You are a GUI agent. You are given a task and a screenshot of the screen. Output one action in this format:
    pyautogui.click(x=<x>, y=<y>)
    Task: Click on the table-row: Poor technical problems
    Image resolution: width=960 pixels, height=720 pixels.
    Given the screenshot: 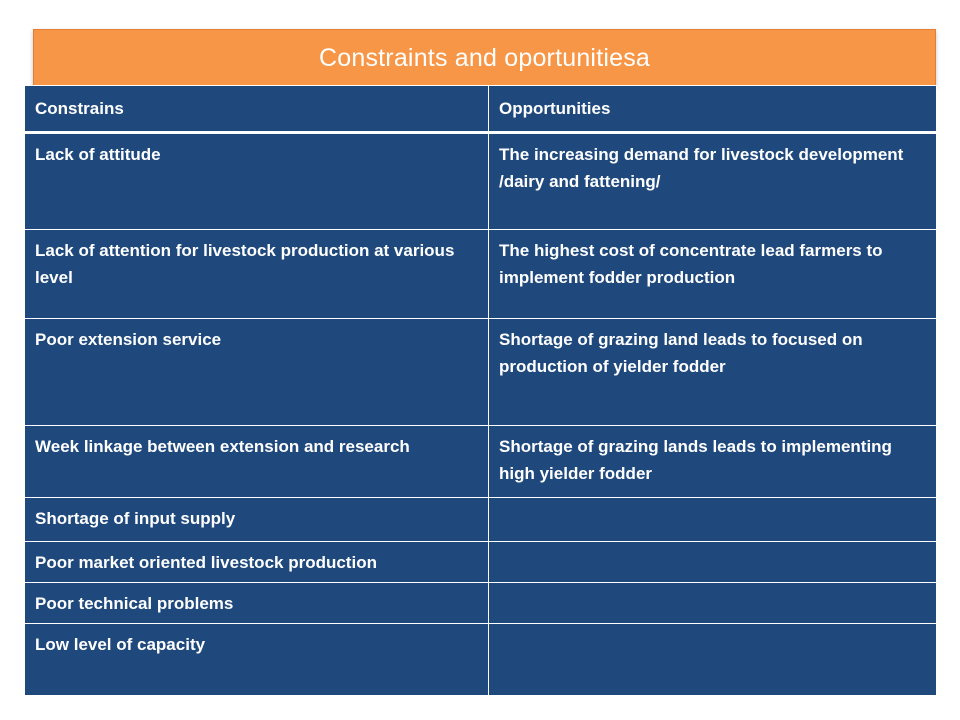 What is the action you would take?
    pyautogui.click(x=480, y=603)
    